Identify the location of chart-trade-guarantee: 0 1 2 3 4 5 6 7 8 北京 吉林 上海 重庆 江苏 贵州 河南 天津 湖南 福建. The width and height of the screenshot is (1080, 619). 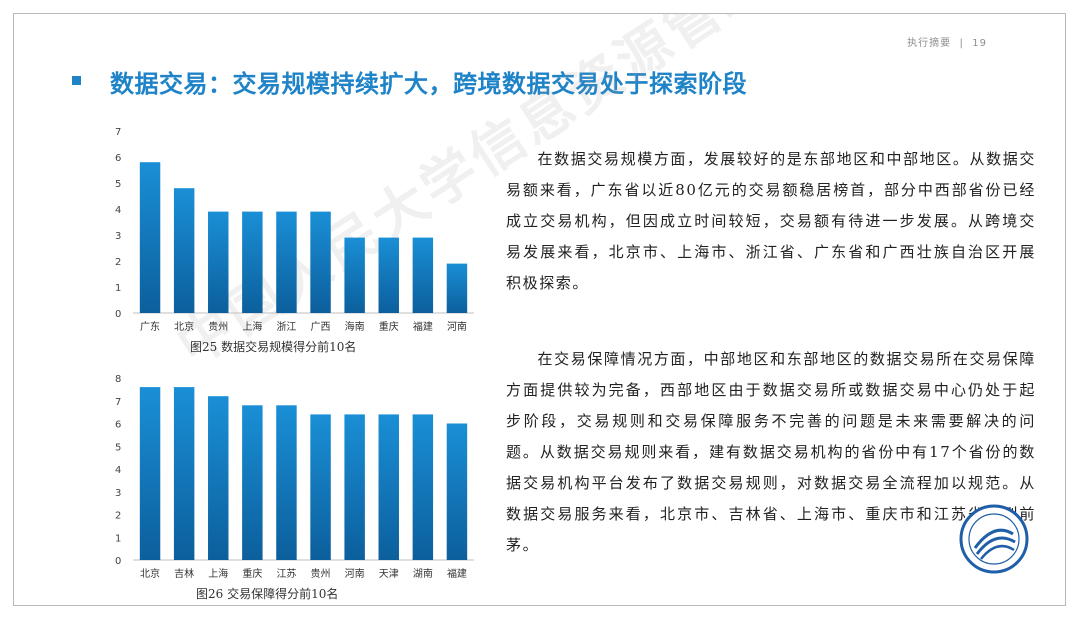
(296, 474).